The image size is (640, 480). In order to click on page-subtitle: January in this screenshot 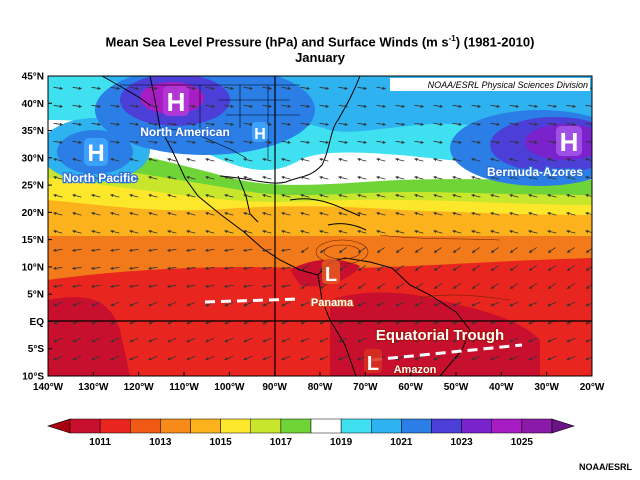, I will do `click(320, 57)`.